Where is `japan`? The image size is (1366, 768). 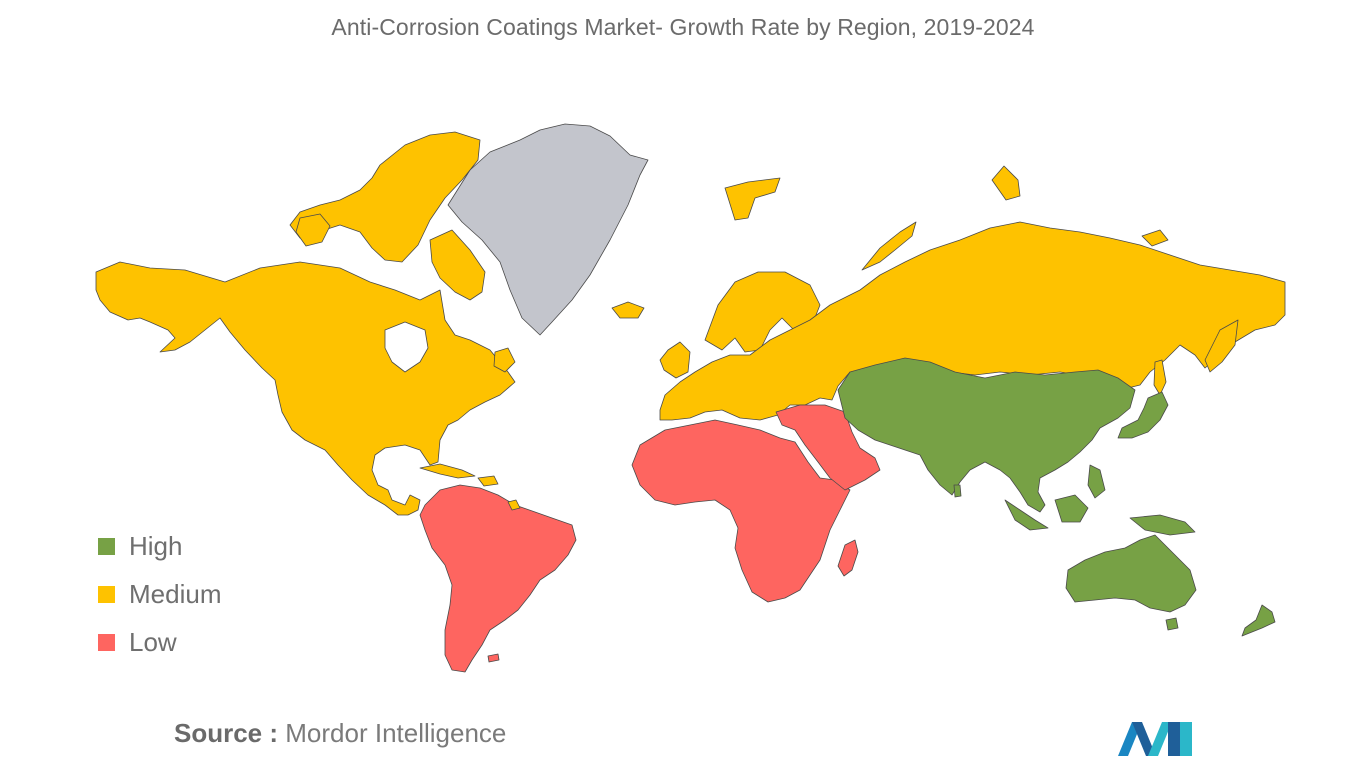
japan is located at coordinates (1143, 415).